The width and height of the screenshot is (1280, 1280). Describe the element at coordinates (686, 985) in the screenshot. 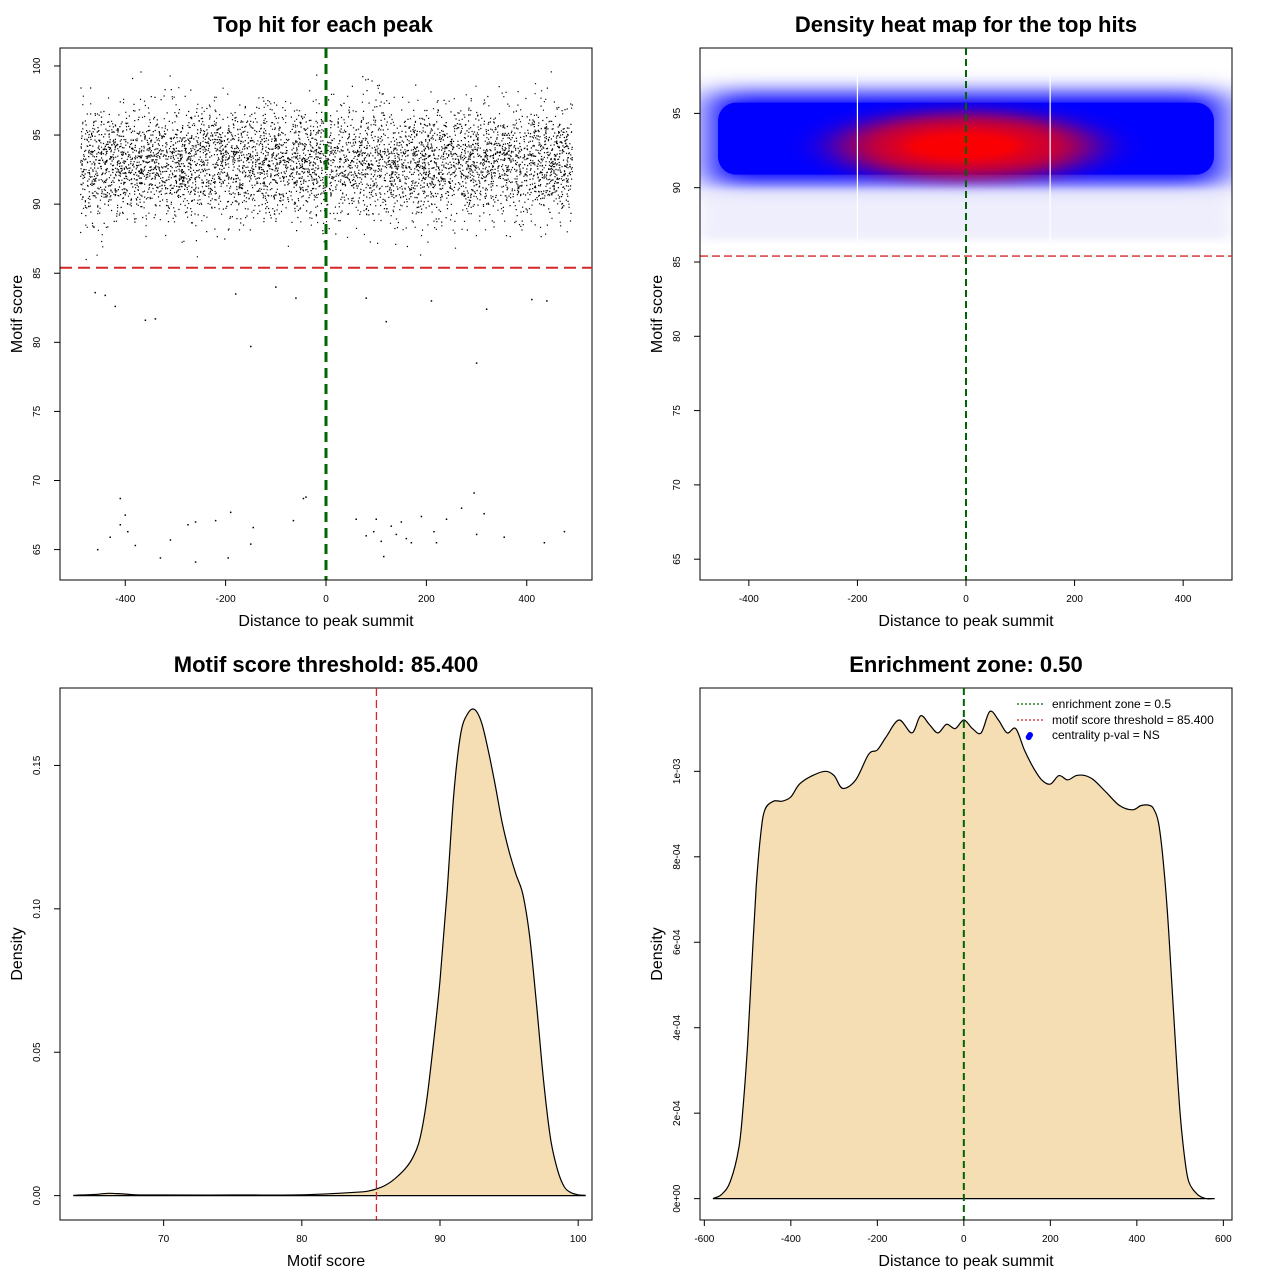

I see `panel4-y-axis: 0e+00 2e-04 4e-04 6e-04 8e-04 1e-03` at that location.